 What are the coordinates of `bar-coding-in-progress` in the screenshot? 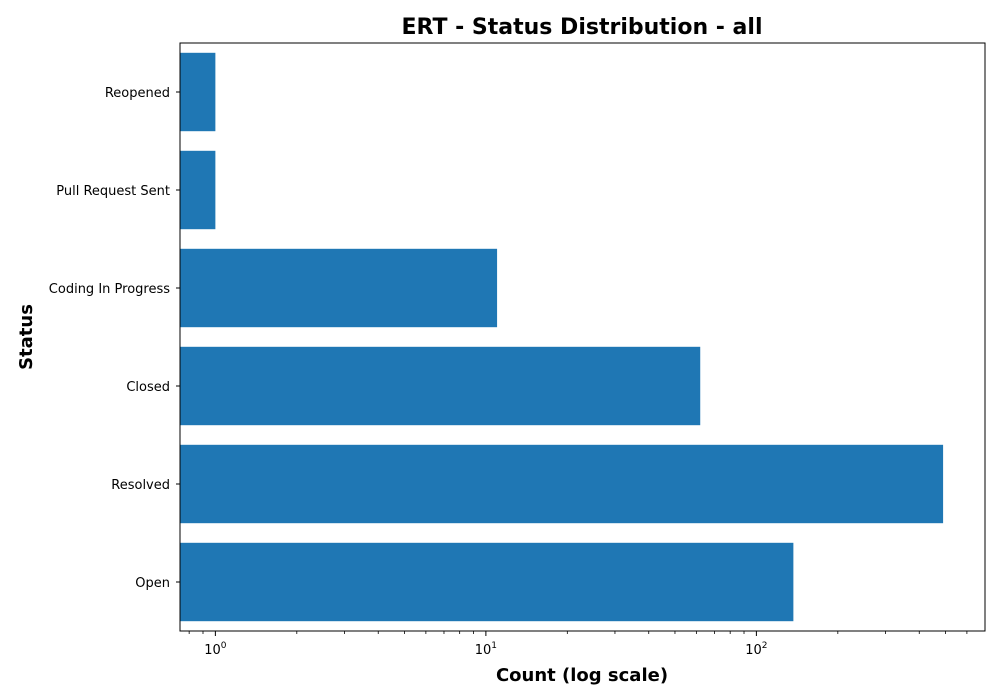 It's located at (339, 288).